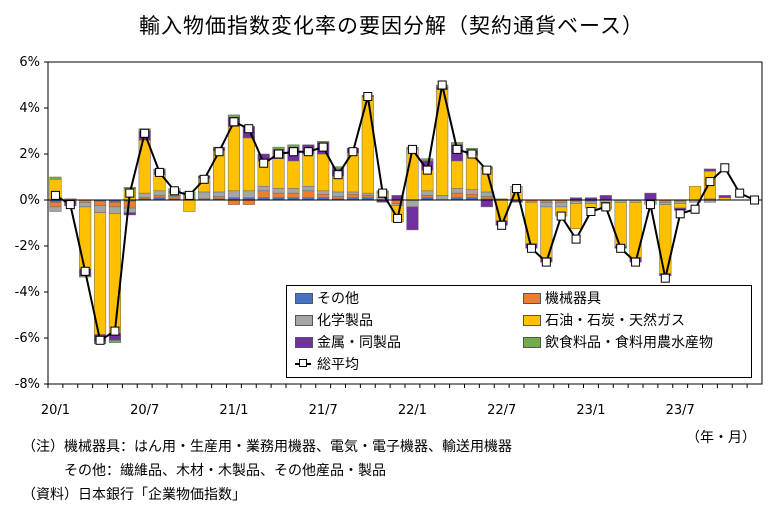 The width and height of the screenshot is (783, 514). I want to click on y-tick-label: -6%, so click(27, 338).